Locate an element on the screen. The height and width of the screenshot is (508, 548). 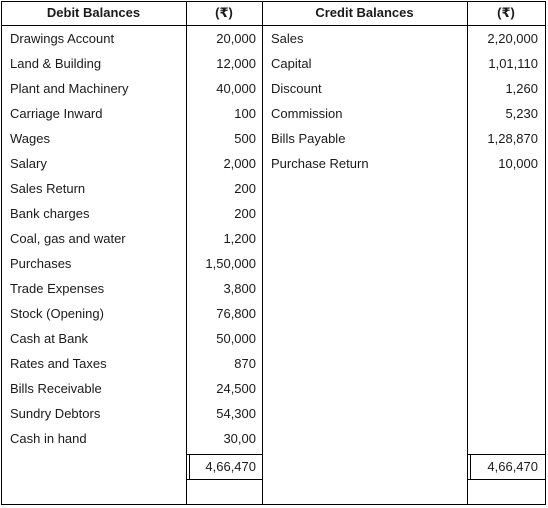
header-credit-balances: Credit Balances is located at coordinates (364, 12).